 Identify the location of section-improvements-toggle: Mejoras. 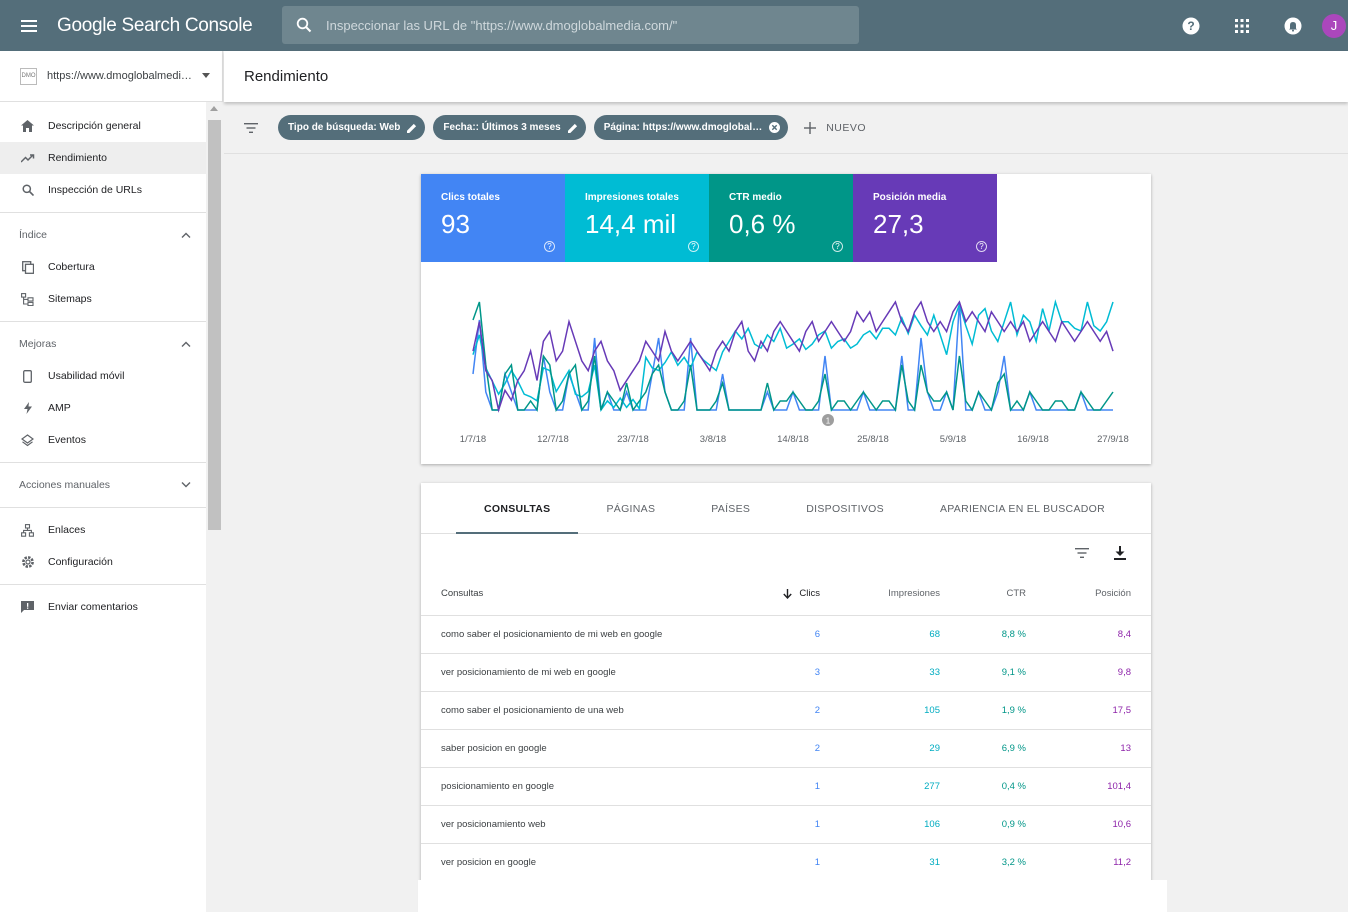
(103, 344).